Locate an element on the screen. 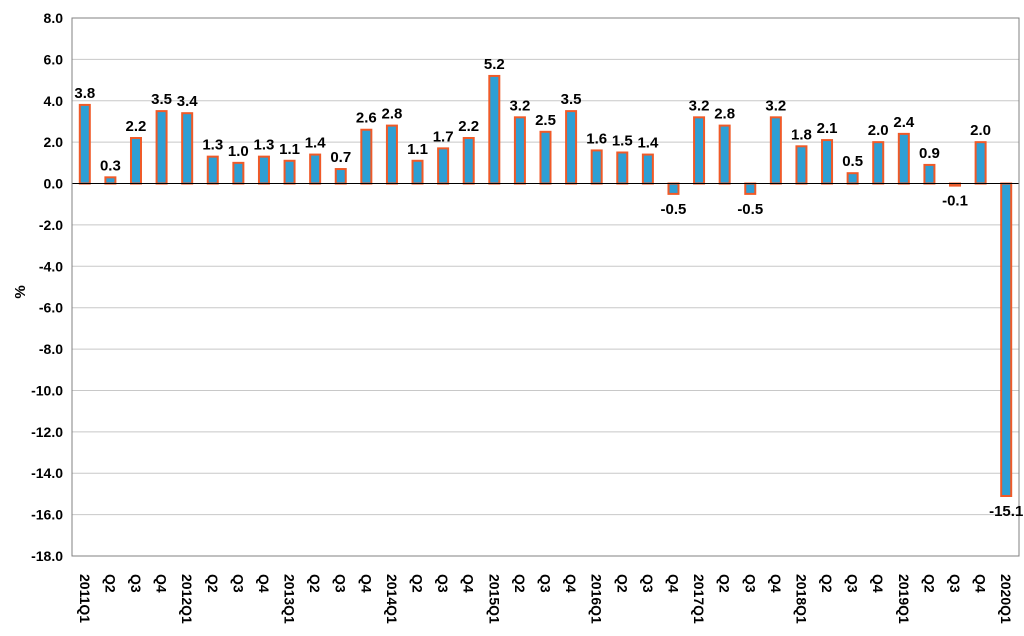 The image size is (1024, 636). data-label: 1.1 is located at coordinates (289, 149).